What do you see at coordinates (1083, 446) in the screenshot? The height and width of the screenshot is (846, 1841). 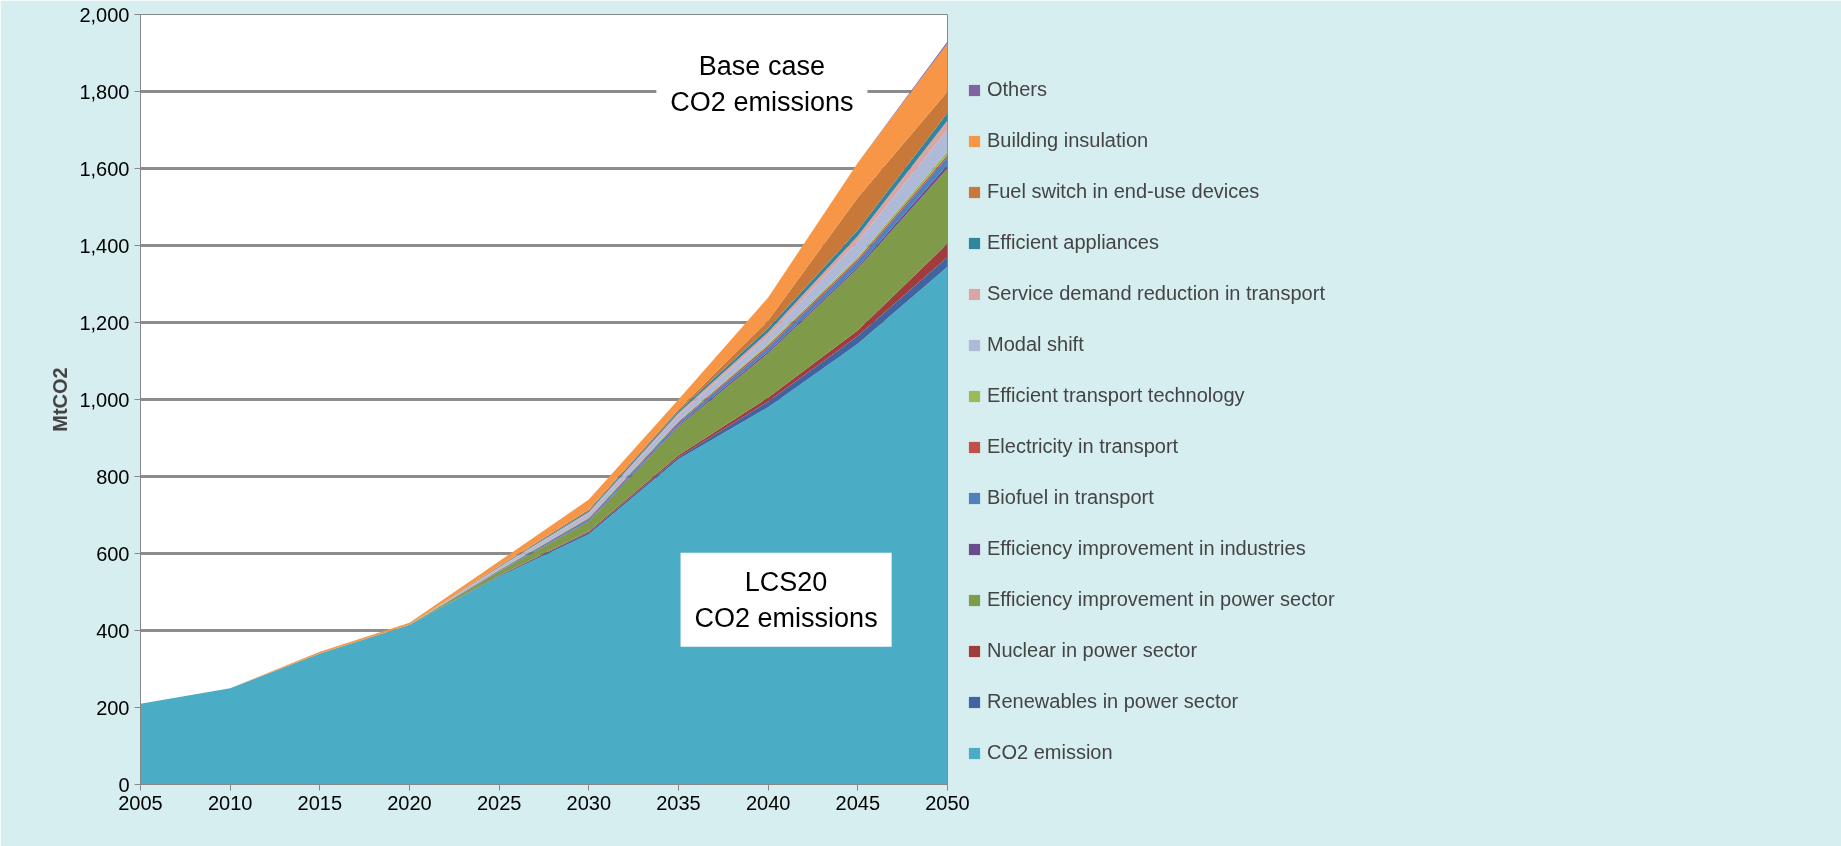 I see `legend-label: Electricity in transport` at bounding box center [1083, 446].